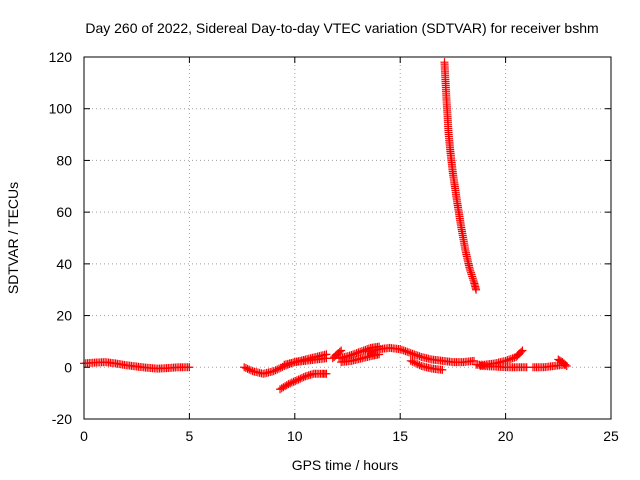 This screenshot has width=640, height=480. Describe the element at coordinates (68, 367) in the screenshot. I see `y-tick-label: 0` at that location.